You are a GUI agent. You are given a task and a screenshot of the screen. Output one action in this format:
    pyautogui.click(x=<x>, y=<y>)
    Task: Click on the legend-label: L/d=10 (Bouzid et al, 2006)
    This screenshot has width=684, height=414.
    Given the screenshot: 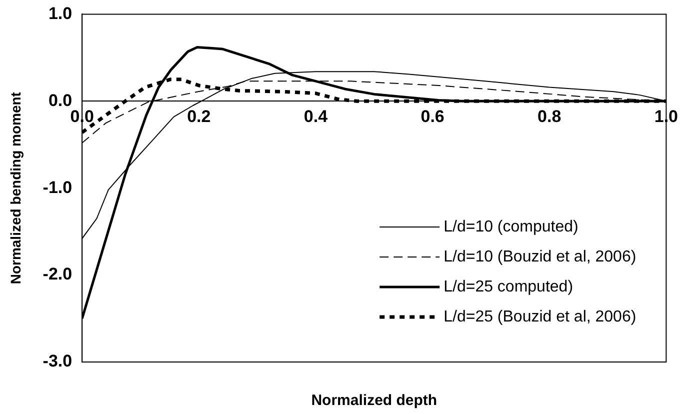 What is the action you would take?
    pyautogui.click(x=540, y=257)
    